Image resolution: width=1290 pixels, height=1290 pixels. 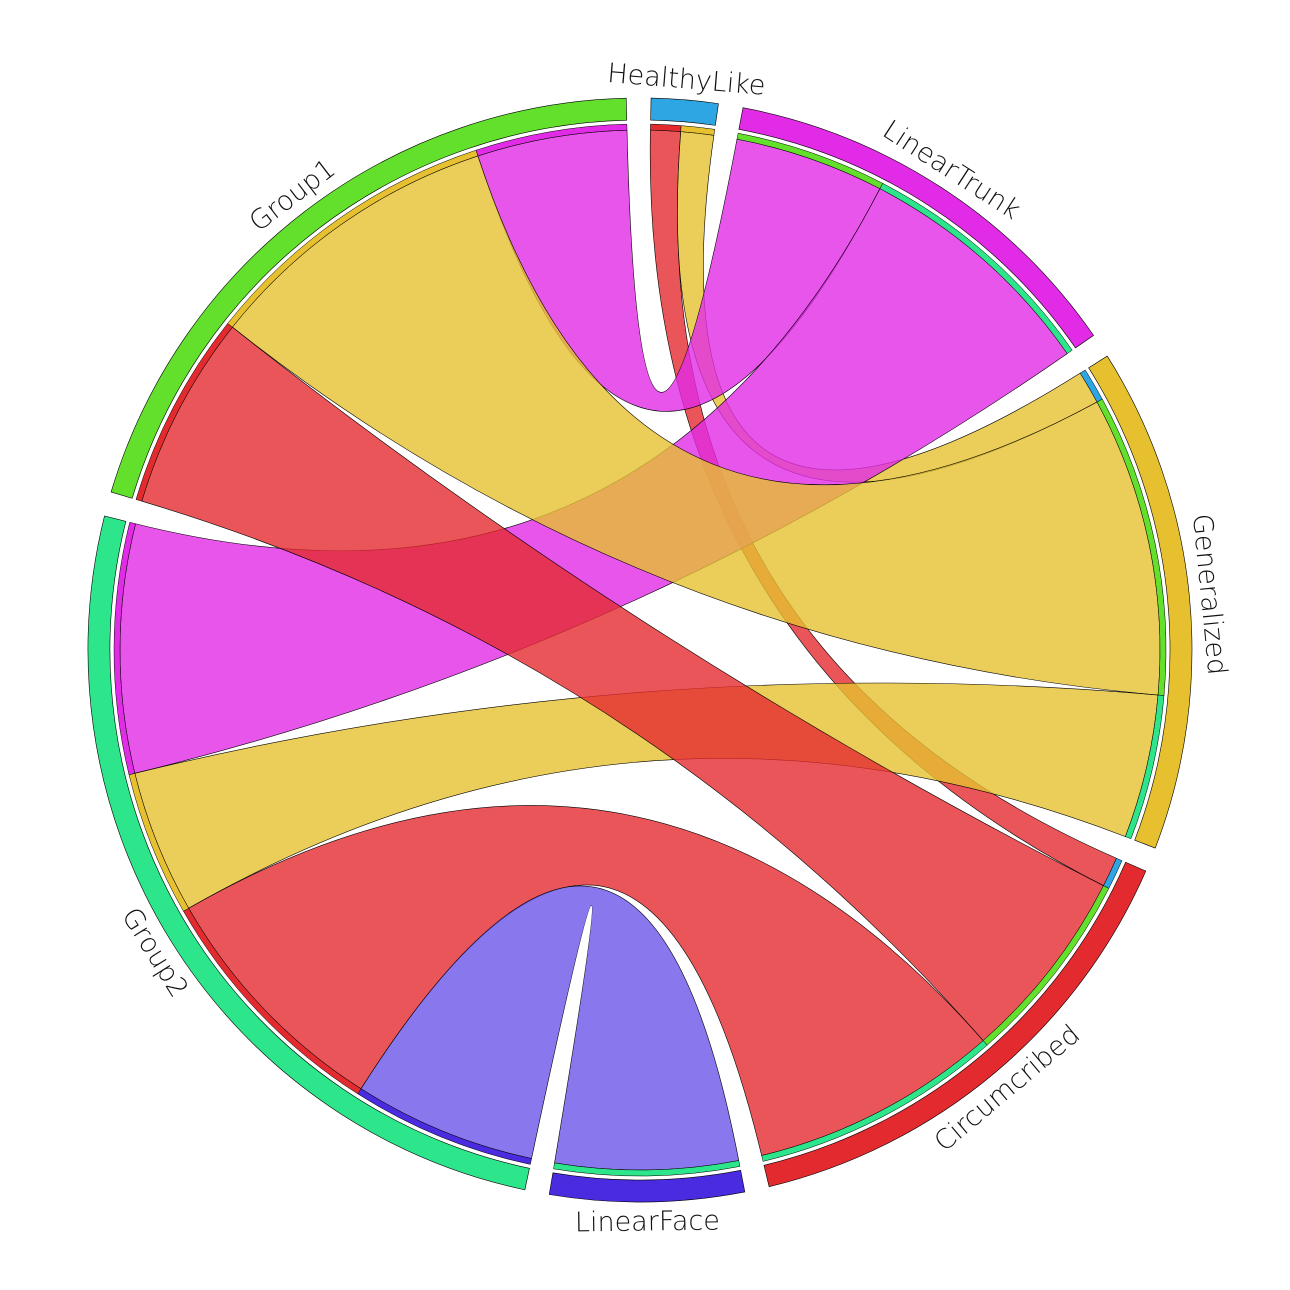 I want to click on ring-segment-healthylike-generalized, so click(x=698, y=130).